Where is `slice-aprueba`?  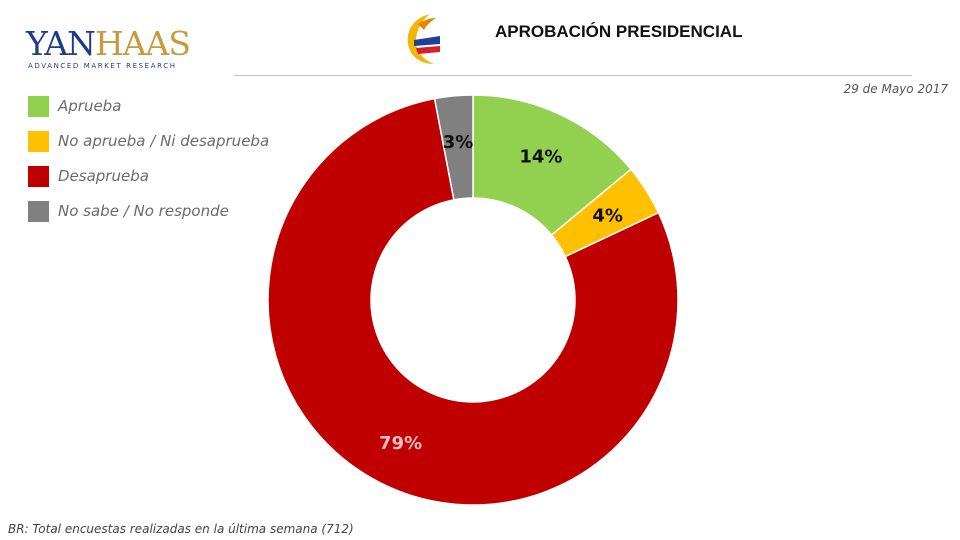 slice-aprueba is located at coordinates (552, 165).